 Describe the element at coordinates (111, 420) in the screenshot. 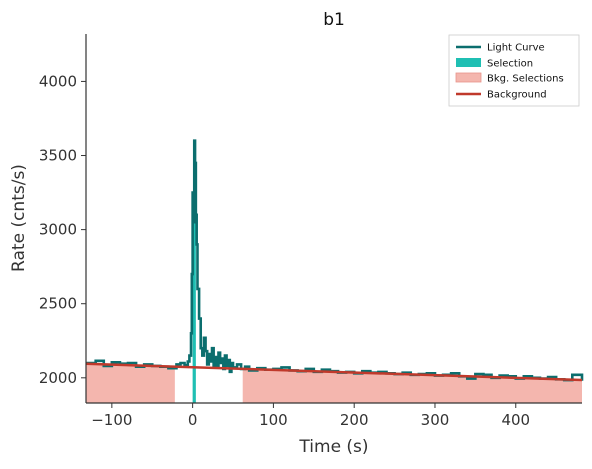

I see `x-tick-label: −100` at that location.